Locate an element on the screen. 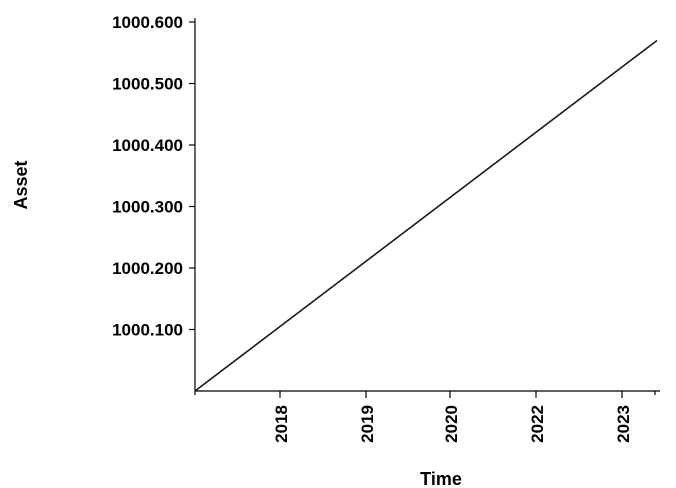  x-tick-label: 2023 is located at coordinates (623, 424).